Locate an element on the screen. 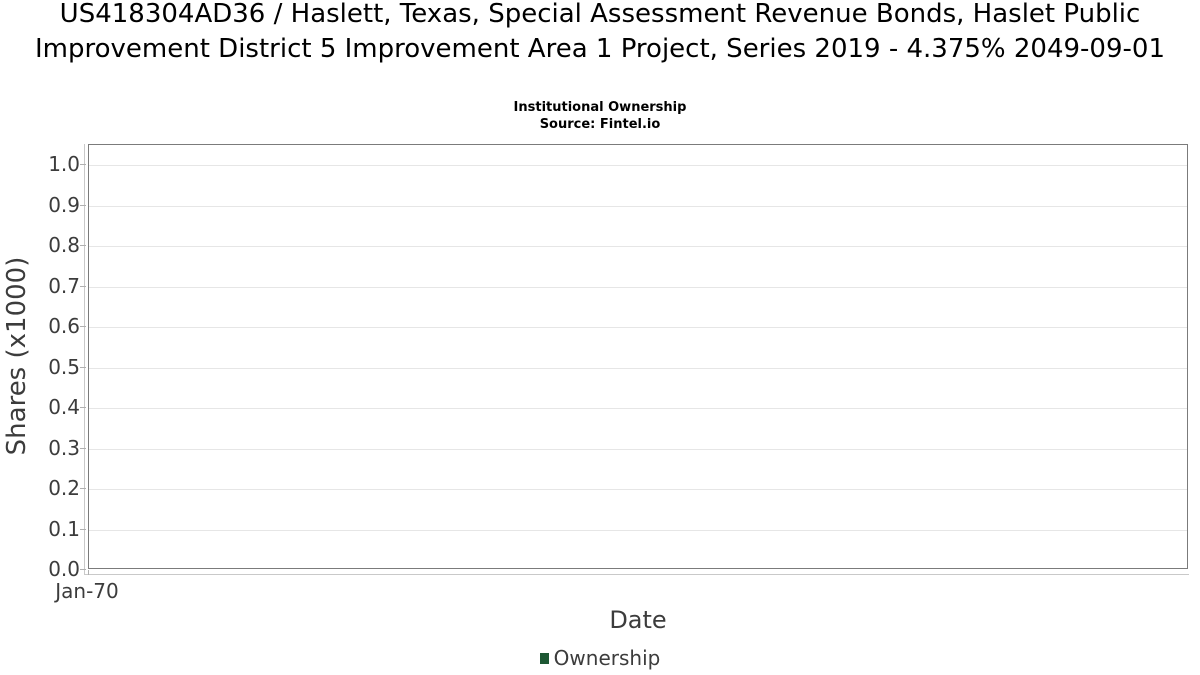 Image resolution: width=1200 pixels, height=675 pixels. x-axis-title: Date is located at coordinates (638, 620).